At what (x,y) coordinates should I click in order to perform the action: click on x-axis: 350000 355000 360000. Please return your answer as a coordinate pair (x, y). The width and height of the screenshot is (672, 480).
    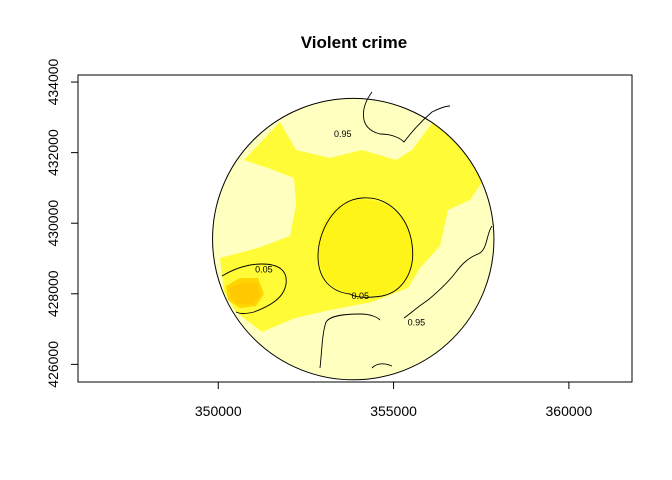
    Looking at the image, I should click on (394, 400).